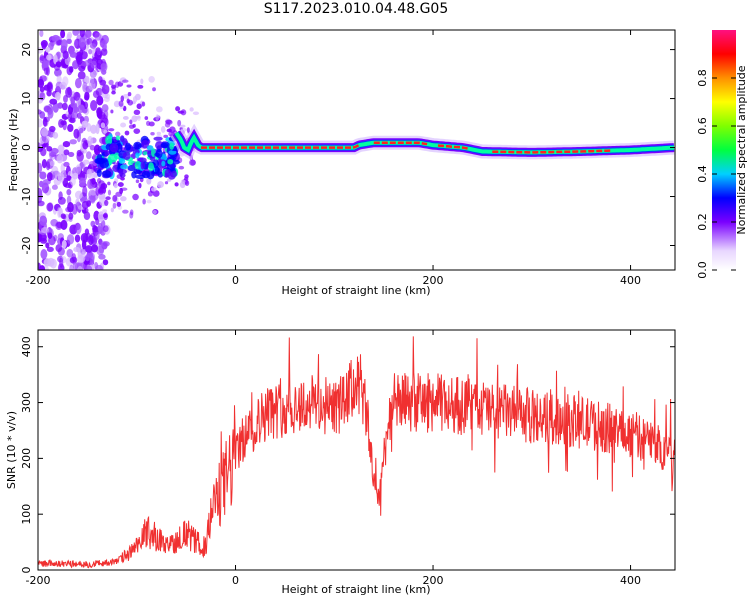 This screenshot has height=600, width=750. What do you see at coordinates (702, 126) in the screenshot?
I see `colorbar-tick-label: 0.6` at bounding box center [702, 126].